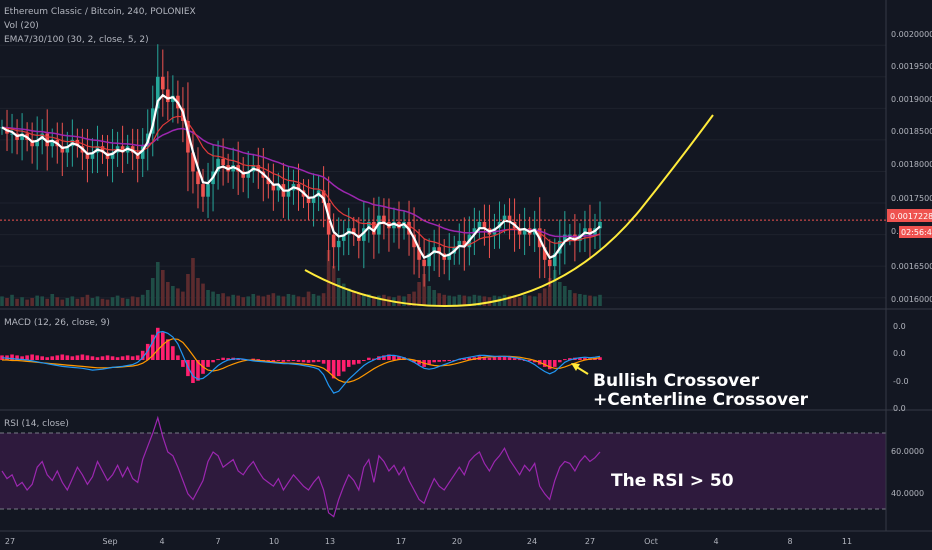 This screenshot has width=932, height=550. I want to click on time-tick-label: 7, so click(217, 541).